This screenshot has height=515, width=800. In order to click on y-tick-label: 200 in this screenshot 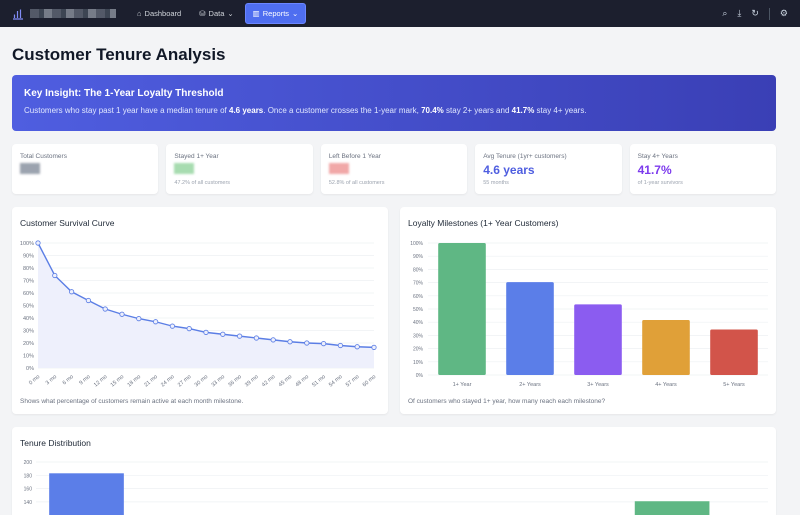, I will do `click(28, 463)`.